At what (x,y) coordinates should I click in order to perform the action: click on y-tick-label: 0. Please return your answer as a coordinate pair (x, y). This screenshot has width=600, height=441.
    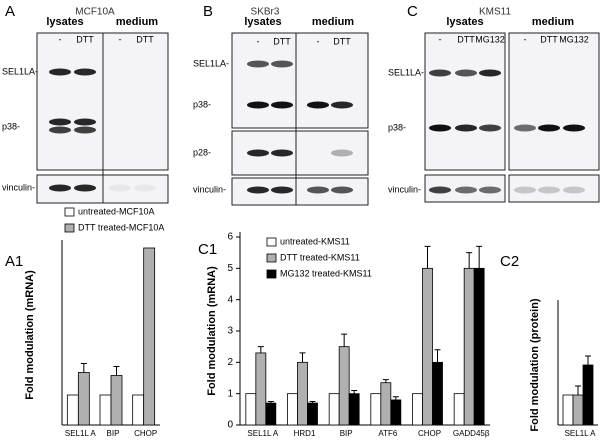
    Looking at the image, I should click on (230, 425).